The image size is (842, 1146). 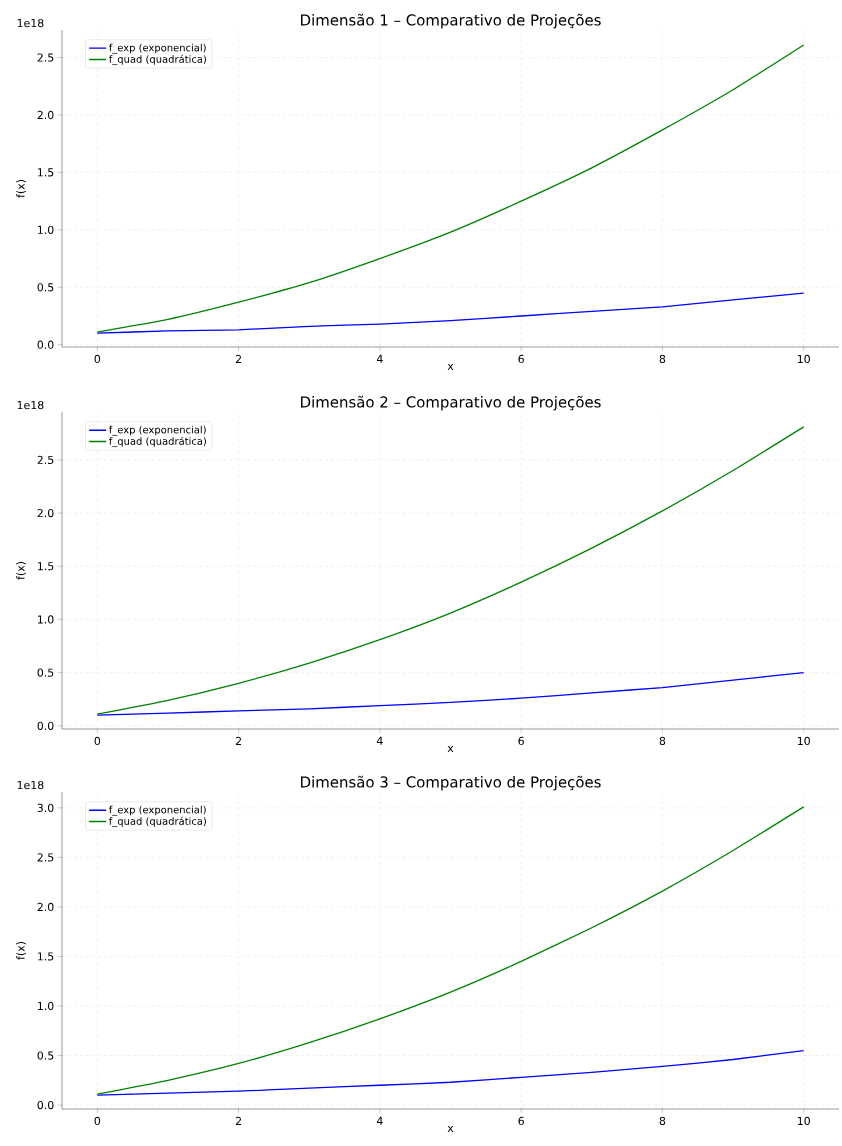 I want to click on chart-title: Dimensão 3 – Comparativo de Projeções, so click(x=451, y=783).